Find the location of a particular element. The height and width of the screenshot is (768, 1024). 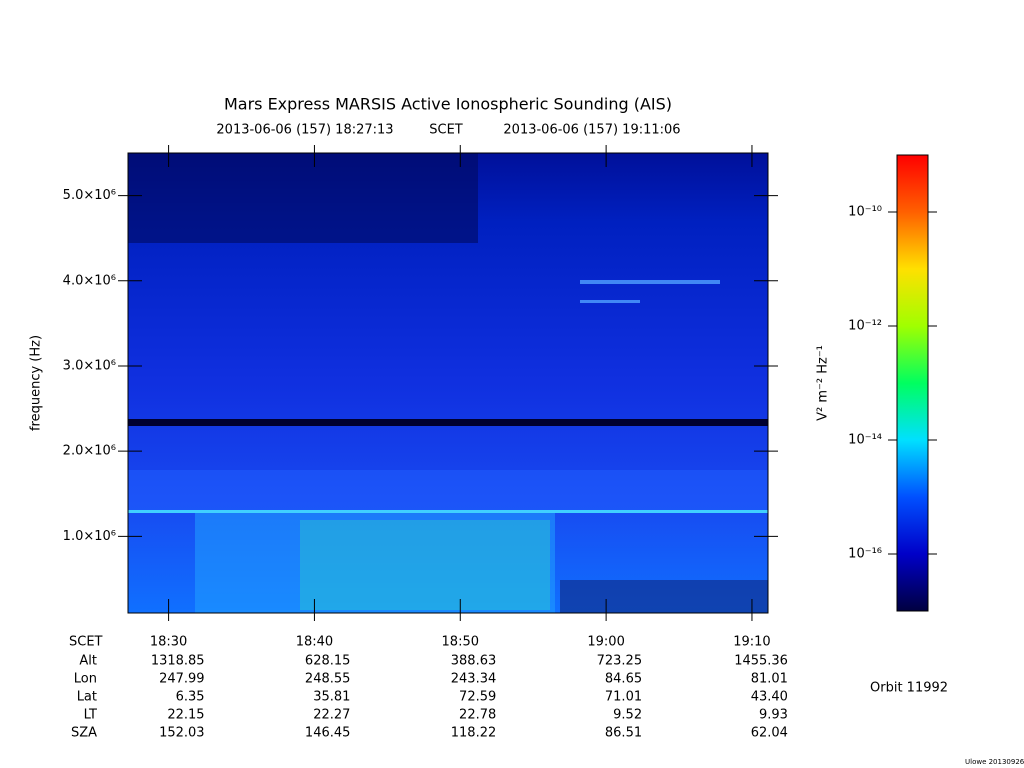

ephemeris-value: 86.51 is located at coordinates (623, 733).